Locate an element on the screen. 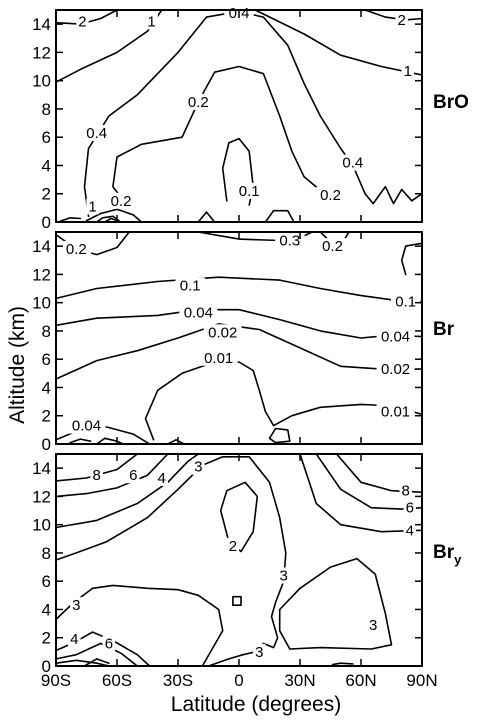 The height and width of the screenshot is (724, 500). contour-label: 0.4 is located at coordinates (96, 133).